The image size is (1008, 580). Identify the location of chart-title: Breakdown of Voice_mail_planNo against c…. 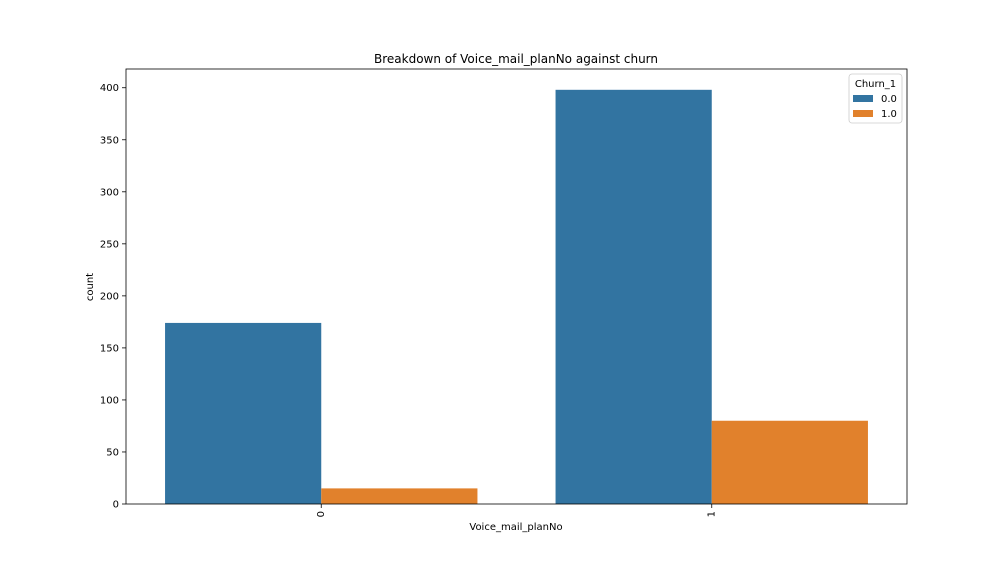
(516, 59).